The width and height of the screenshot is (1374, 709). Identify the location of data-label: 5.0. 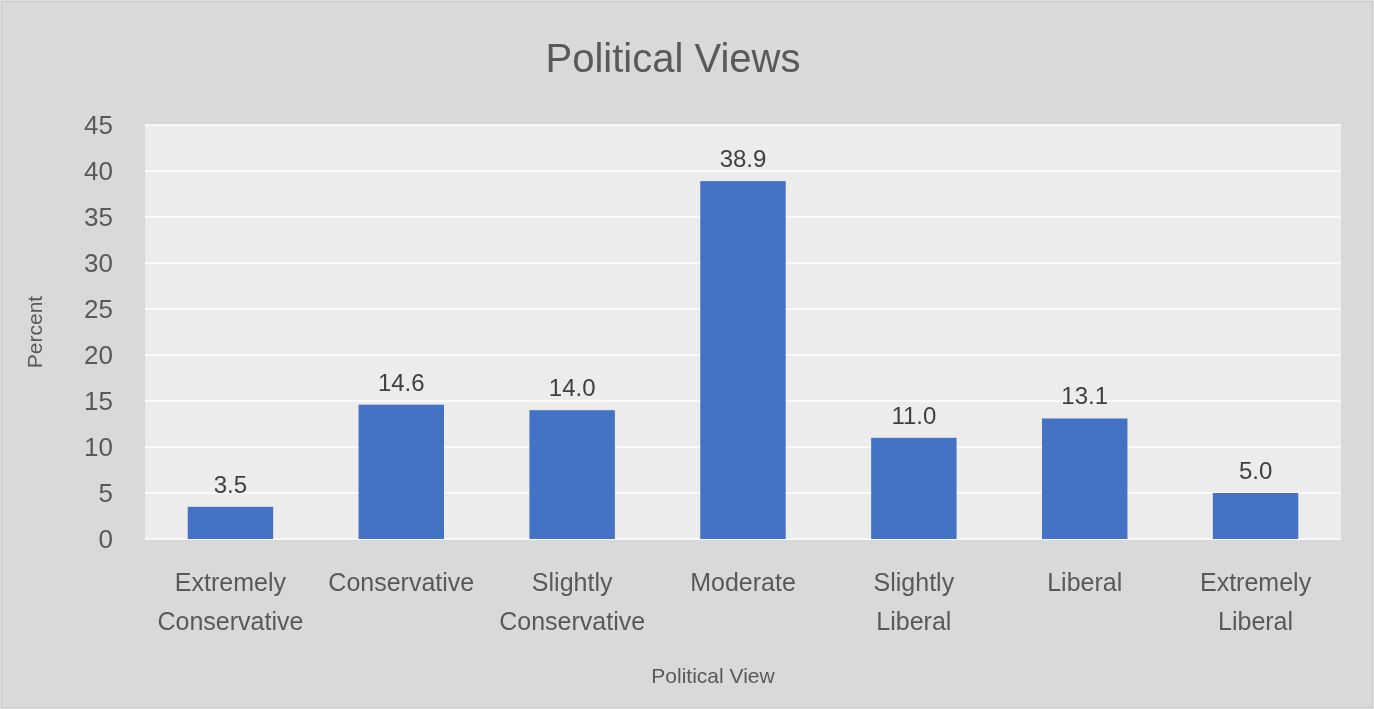
(1255, 470).